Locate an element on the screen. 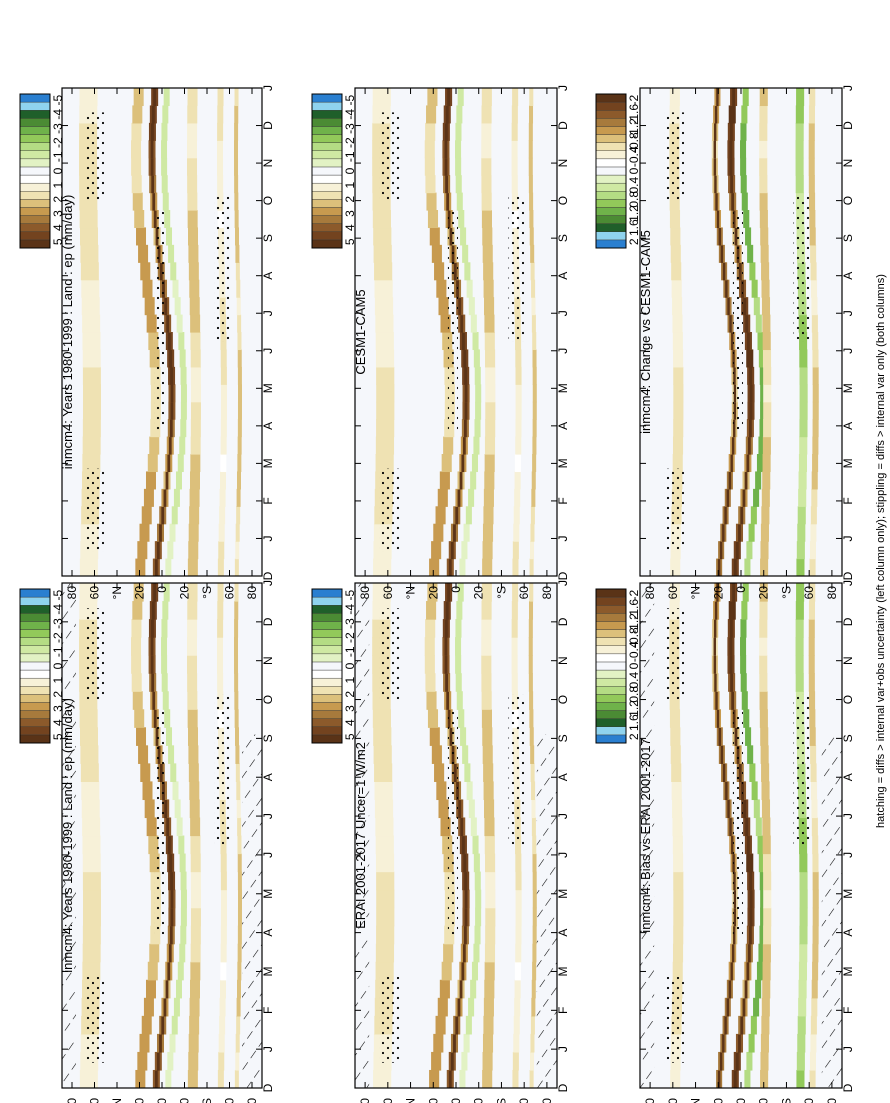 Image resolution: width=890 pixels, height=1103 pixels. colorbar-label: -1 is located at coordinates (58, 651).